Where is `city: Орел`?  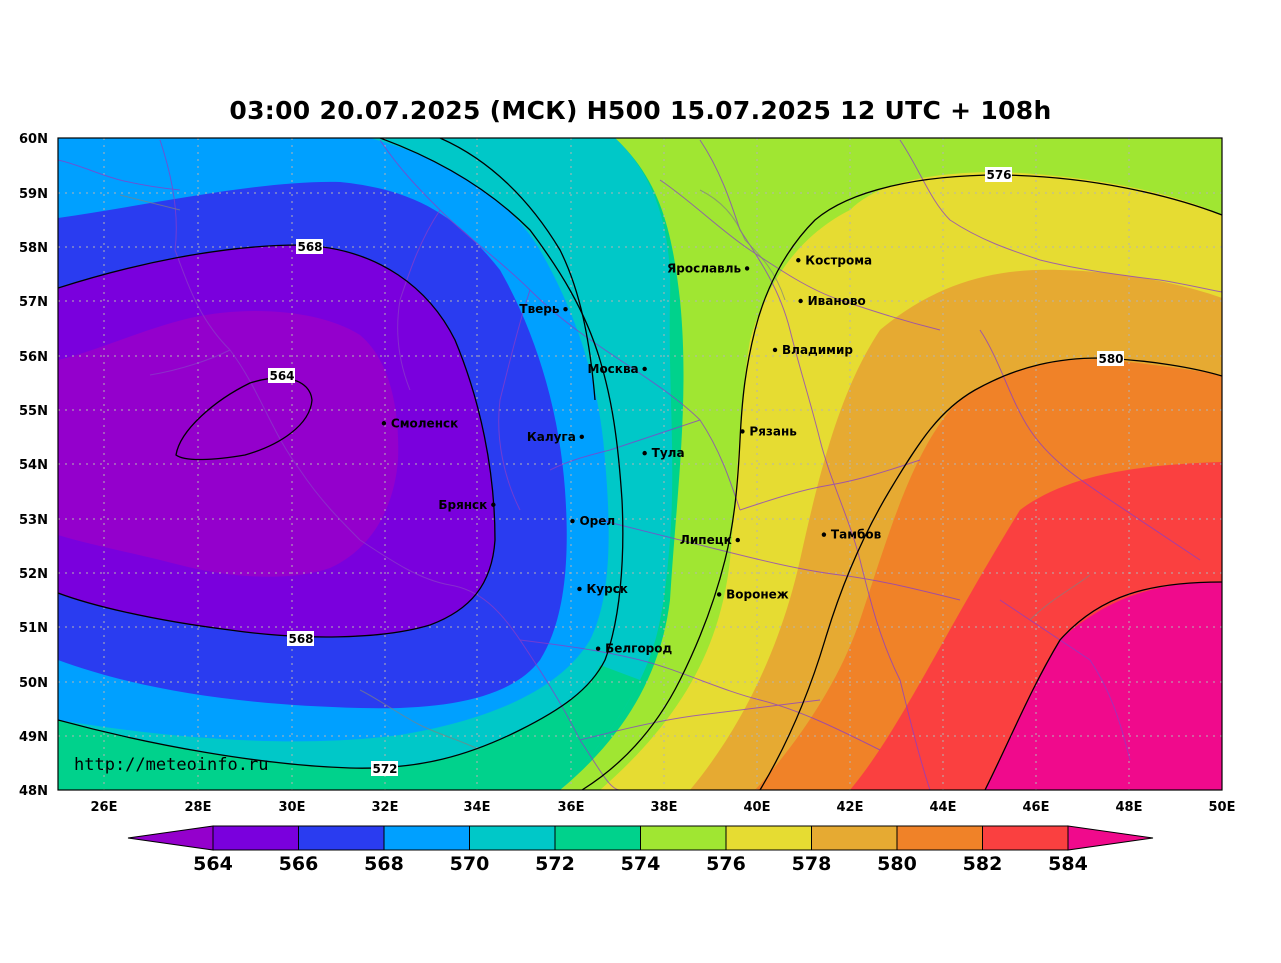
city: Орел is located at coordinates (592, 521).